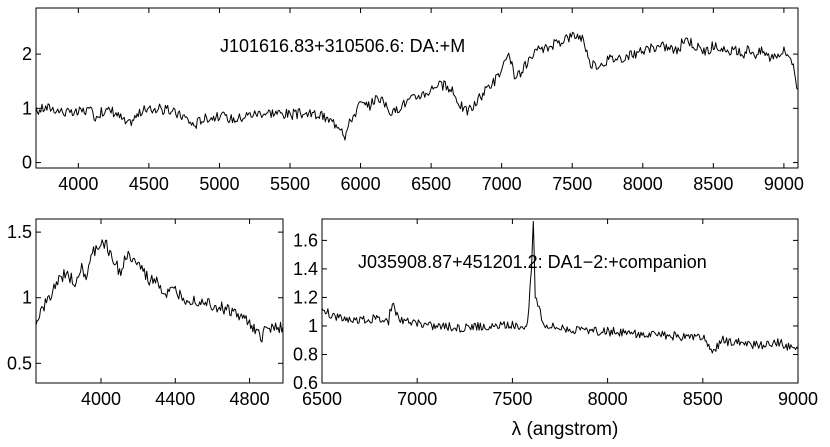  What do you see at coordinates (532, 262) in the screenshot?
I see `panel-title: J035908.87+451201.2: DA1−2:+companion` at bounding box center [532, 262].